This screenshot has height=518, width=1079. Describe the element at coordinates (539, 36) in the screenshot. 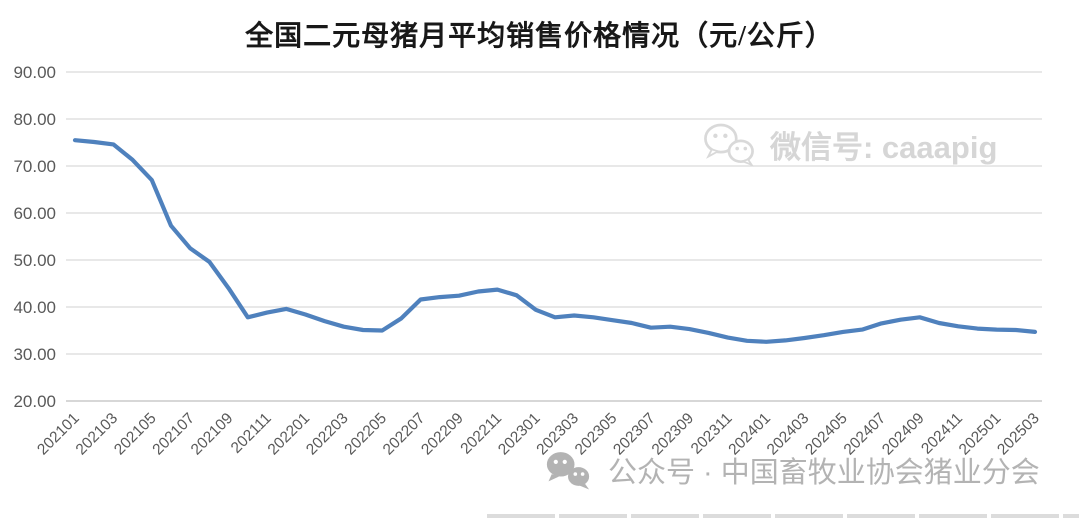

I see `chart-title: 全国二元母猪月平均销售价格情况（元/公斤）` at that location.